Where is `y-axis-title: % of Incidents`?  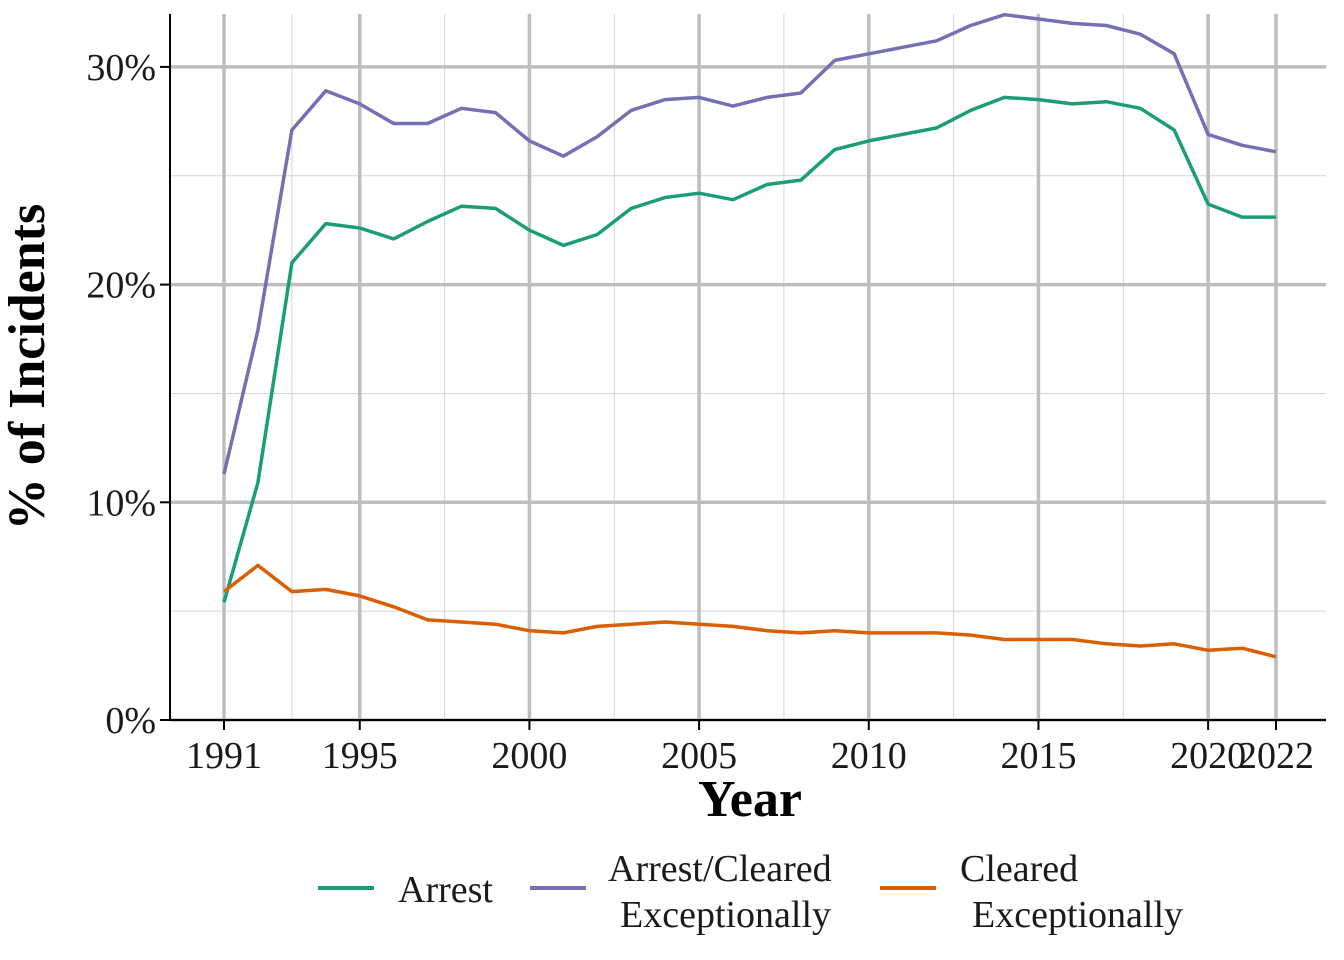 y-axis-title: % of Incidents is located at coordinates (28, 367).